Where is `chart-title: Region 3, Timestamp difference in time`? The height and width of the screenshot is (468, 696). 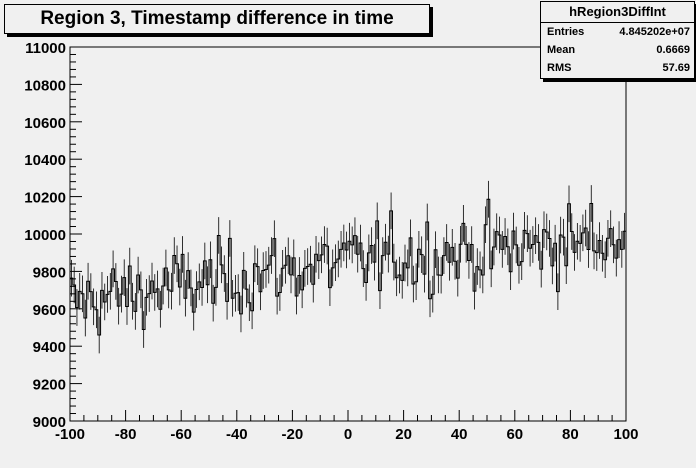
chart-title: Region 3, Timestamp difference in time is located at coordinates (217, 19).